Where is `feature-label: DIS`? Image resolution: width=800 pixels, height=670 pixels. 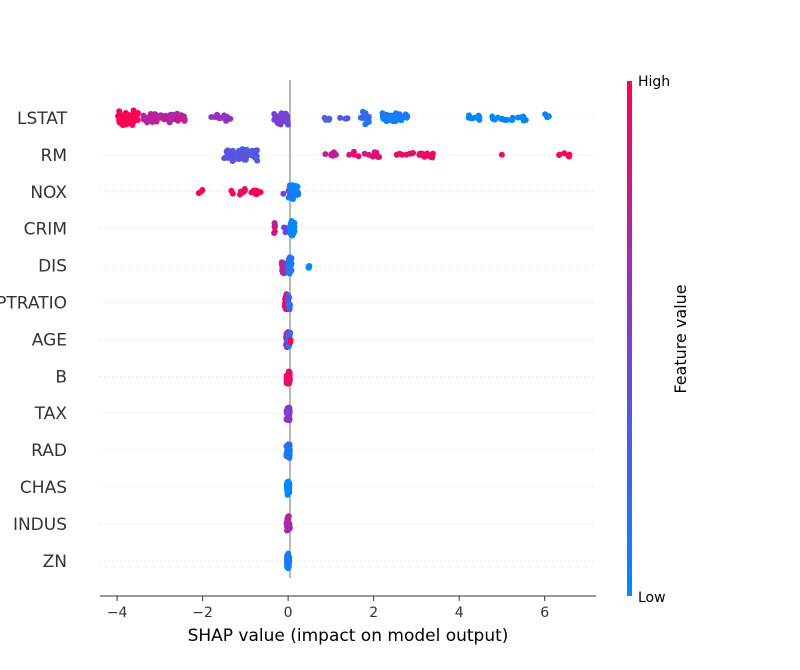 feature-label: DIS is located at coordinates (52, 267).